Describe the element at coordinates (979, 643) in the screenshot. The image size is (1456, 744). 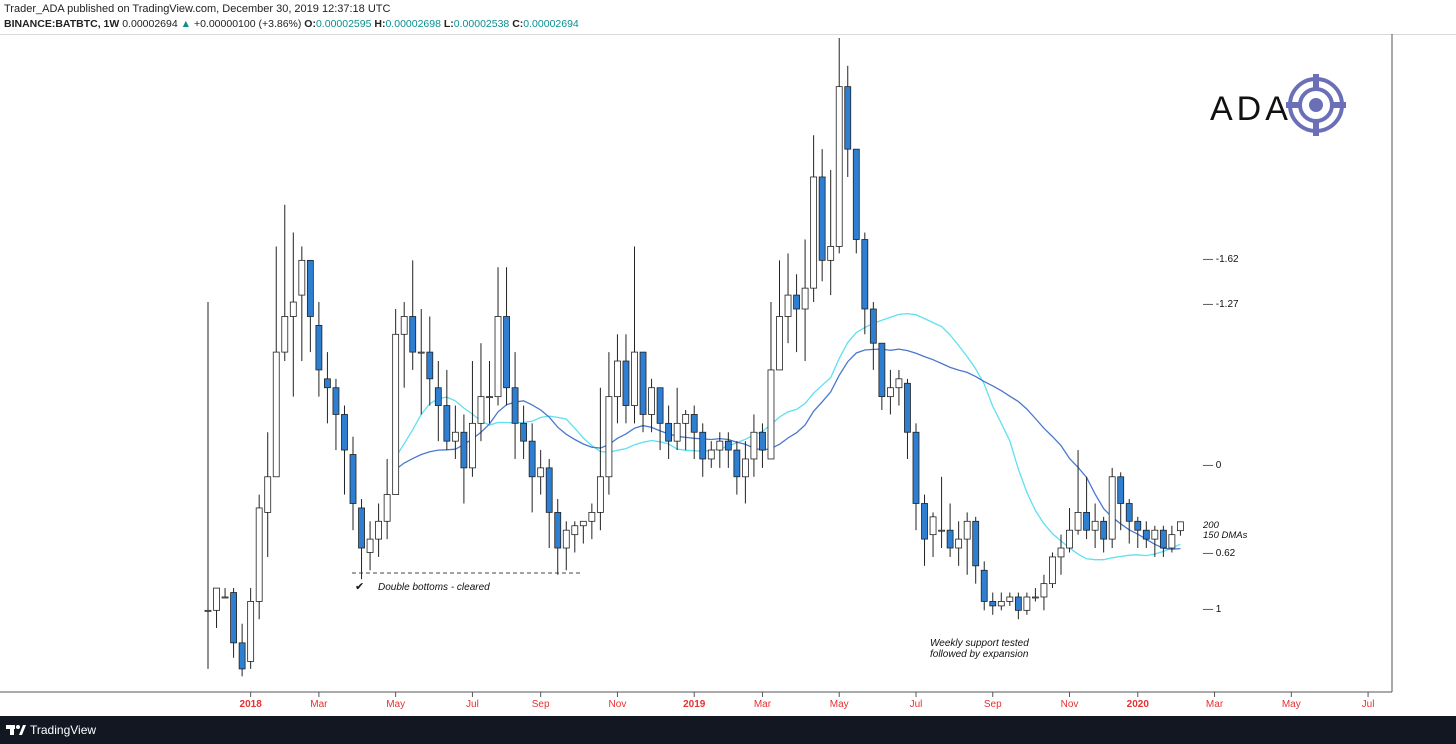
I see `support-note: Weekly support tested` at that location.